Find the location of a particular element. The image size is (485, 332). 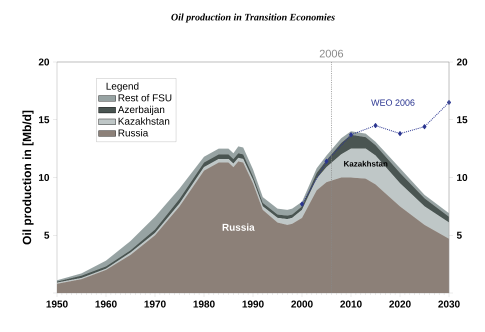

legend-label: Azerbaijan is located at coordinates (141, 111).